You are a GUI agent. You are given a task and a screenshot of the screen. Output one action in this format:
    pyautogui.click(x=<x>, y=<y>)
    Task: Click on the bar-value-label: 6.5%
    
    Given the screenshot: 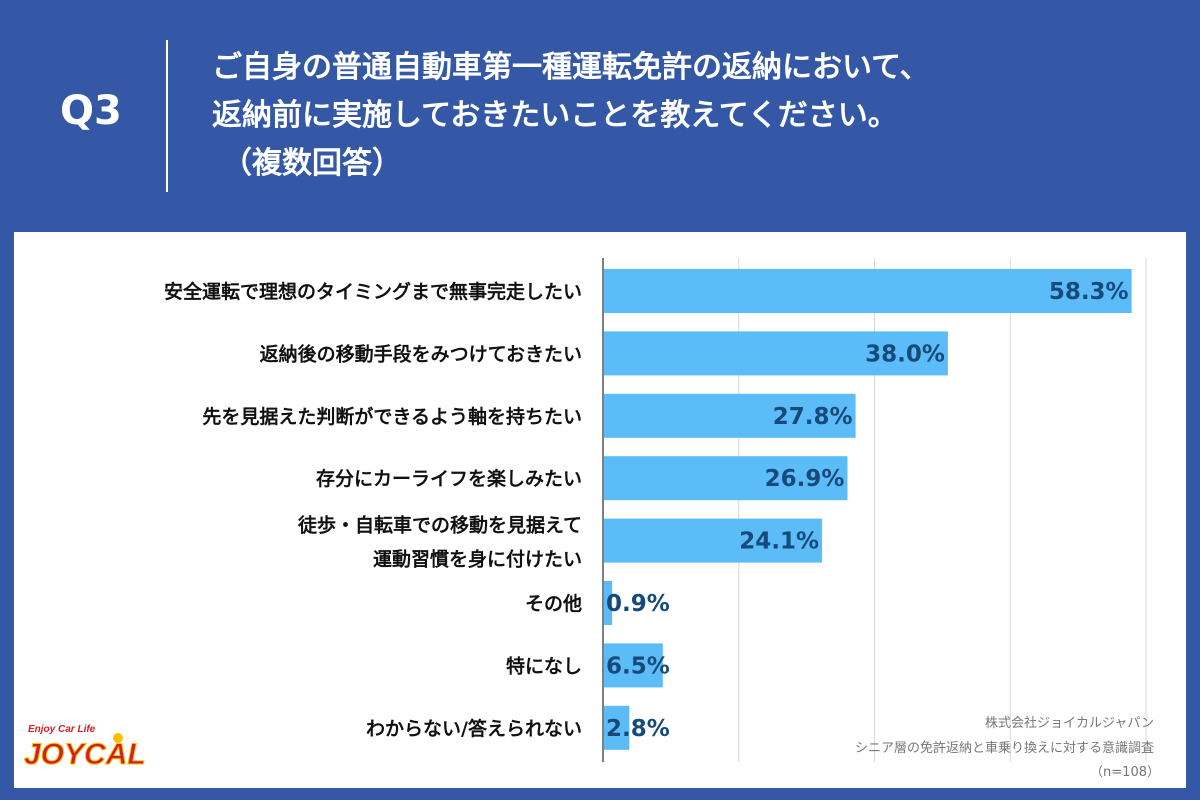 What is the action you would take?
    pyautogui.click(x=638, y=666)
    